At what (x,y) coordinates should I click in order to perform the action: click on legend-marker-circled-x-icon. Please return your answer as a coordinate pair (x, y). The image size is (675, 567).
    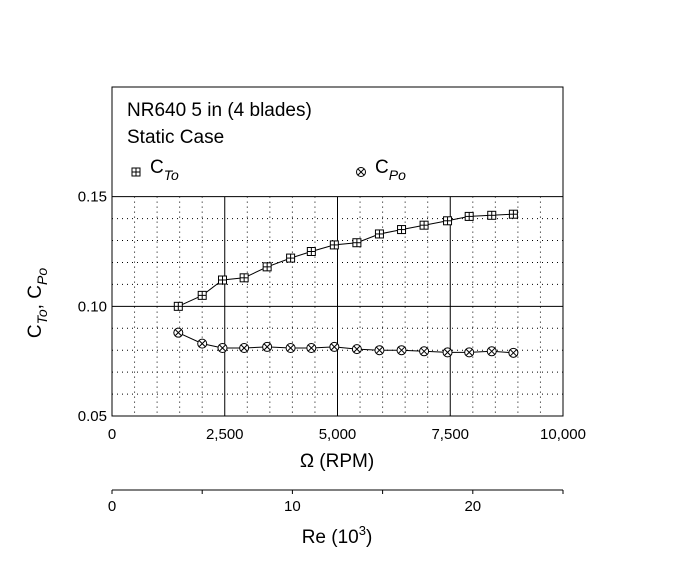
    Looking at the image, I should click on (361, 172).